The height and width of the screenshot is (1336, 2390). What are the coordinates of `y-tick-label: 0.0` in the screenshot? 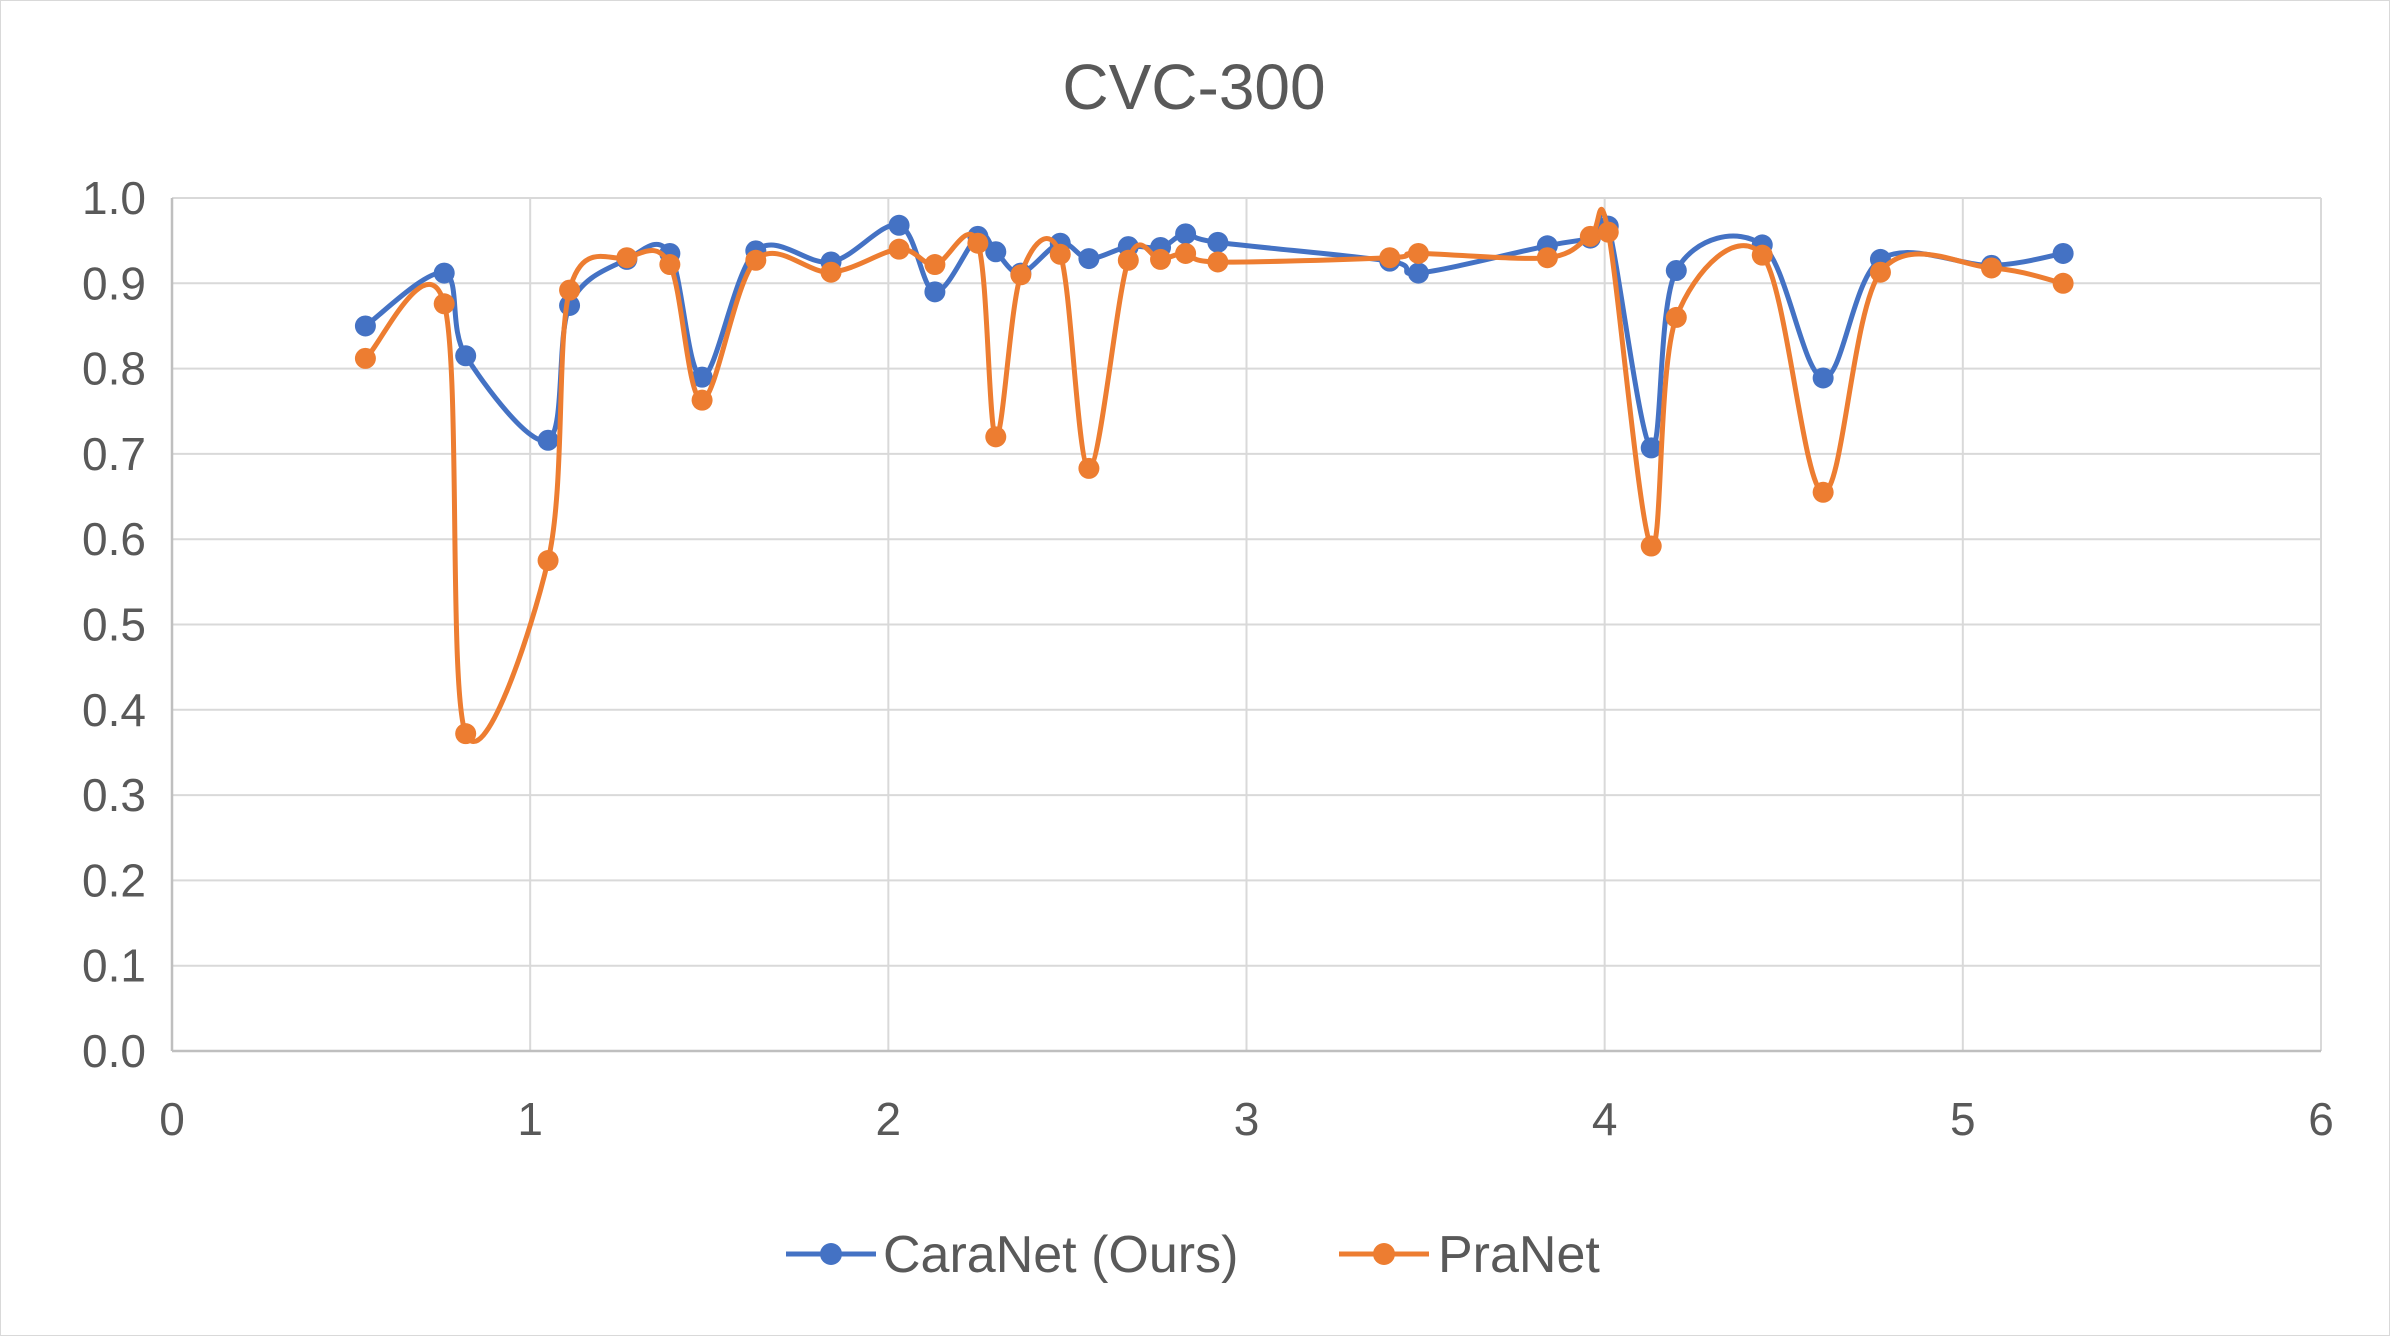 It's located at (114, 1051).